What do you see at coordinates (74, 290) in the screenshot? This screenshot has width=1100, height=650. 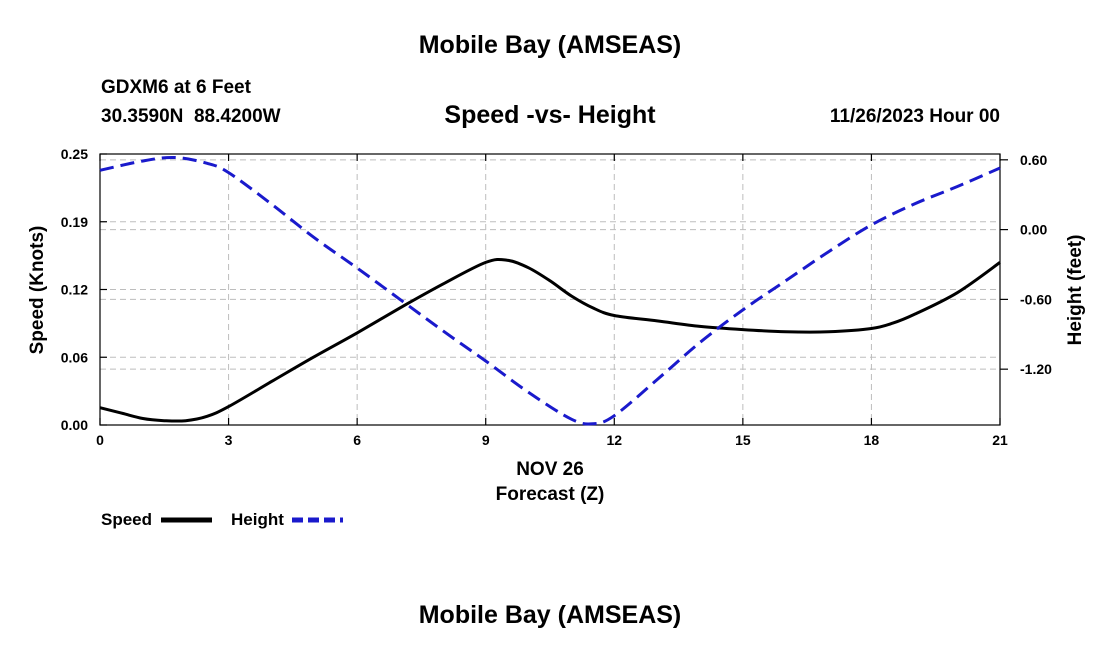 I see `y-tick-label: 0.12` at bounding box center [74, 290].